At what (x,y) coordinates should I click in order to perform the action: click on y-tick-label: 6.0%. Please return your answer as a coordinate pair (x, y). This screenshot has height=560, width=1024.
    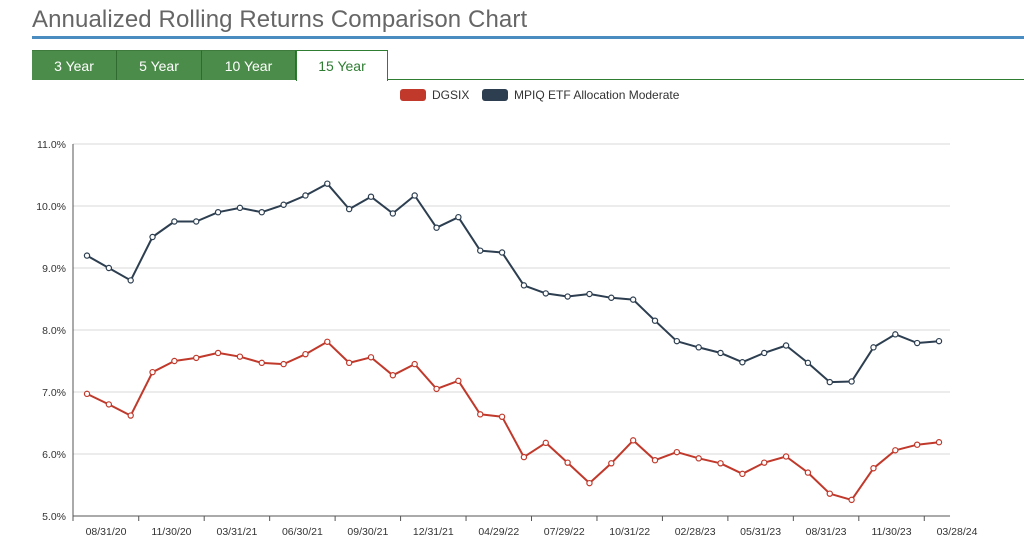
    Looking at the image, I should click on (54, 455).